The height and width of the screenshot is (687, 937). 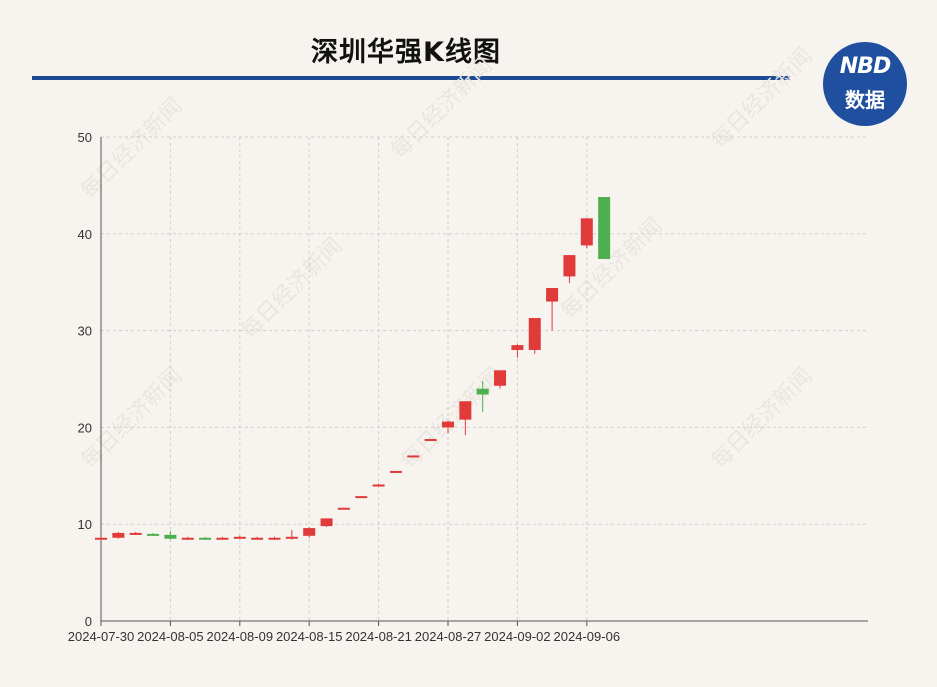 I want to click on y-tick-label: 30, so click(x=85, y=331).